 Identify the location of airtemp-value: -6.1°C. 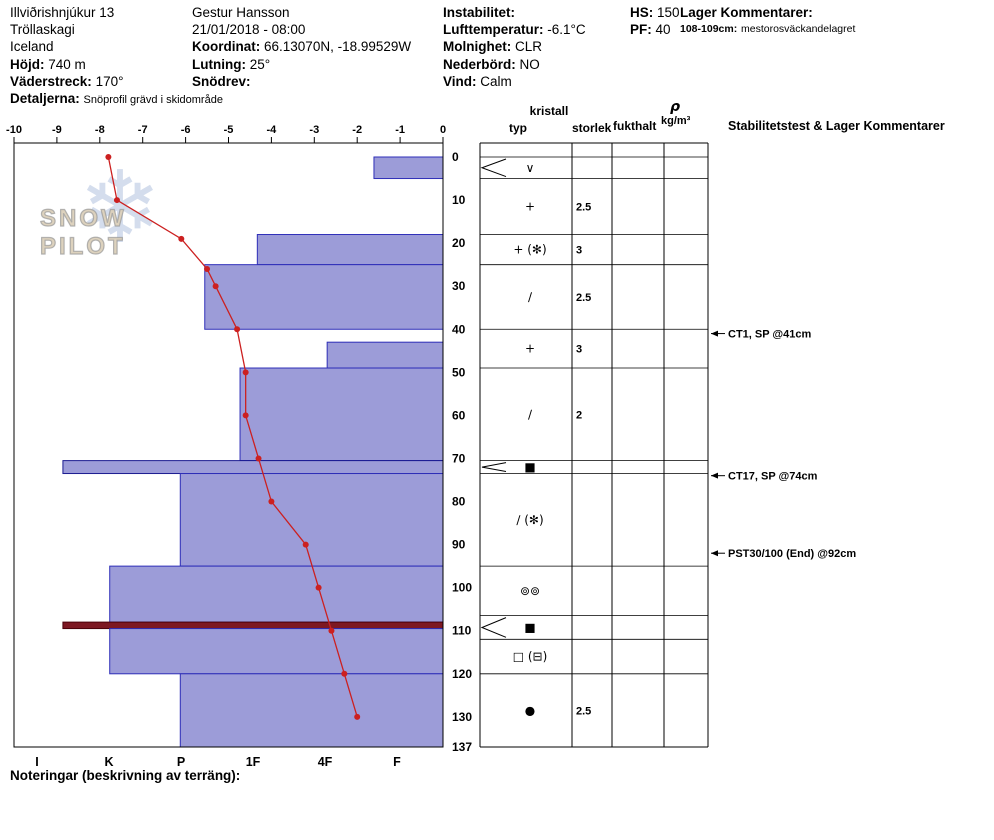
(566, 30).